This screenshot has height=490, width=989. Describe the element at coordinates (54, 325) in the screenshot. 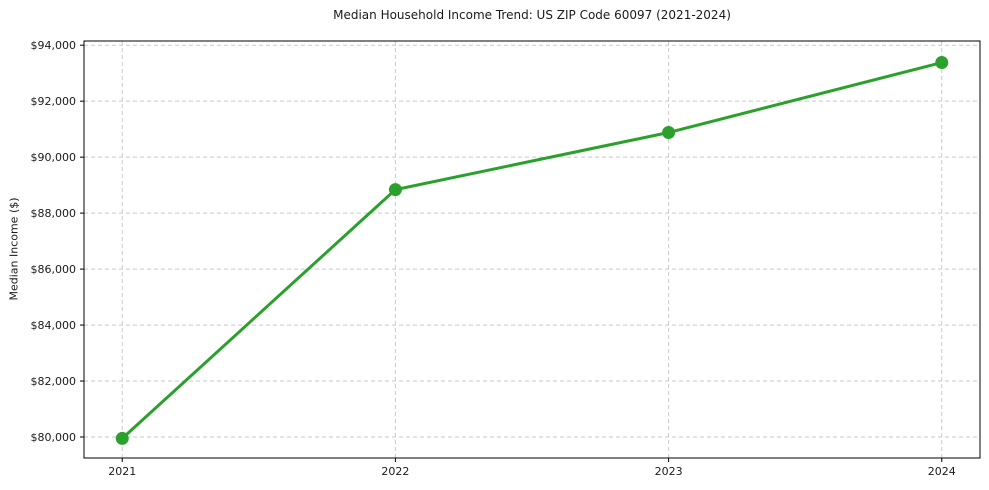

I see `y-tick-label: $84,000` at that location.